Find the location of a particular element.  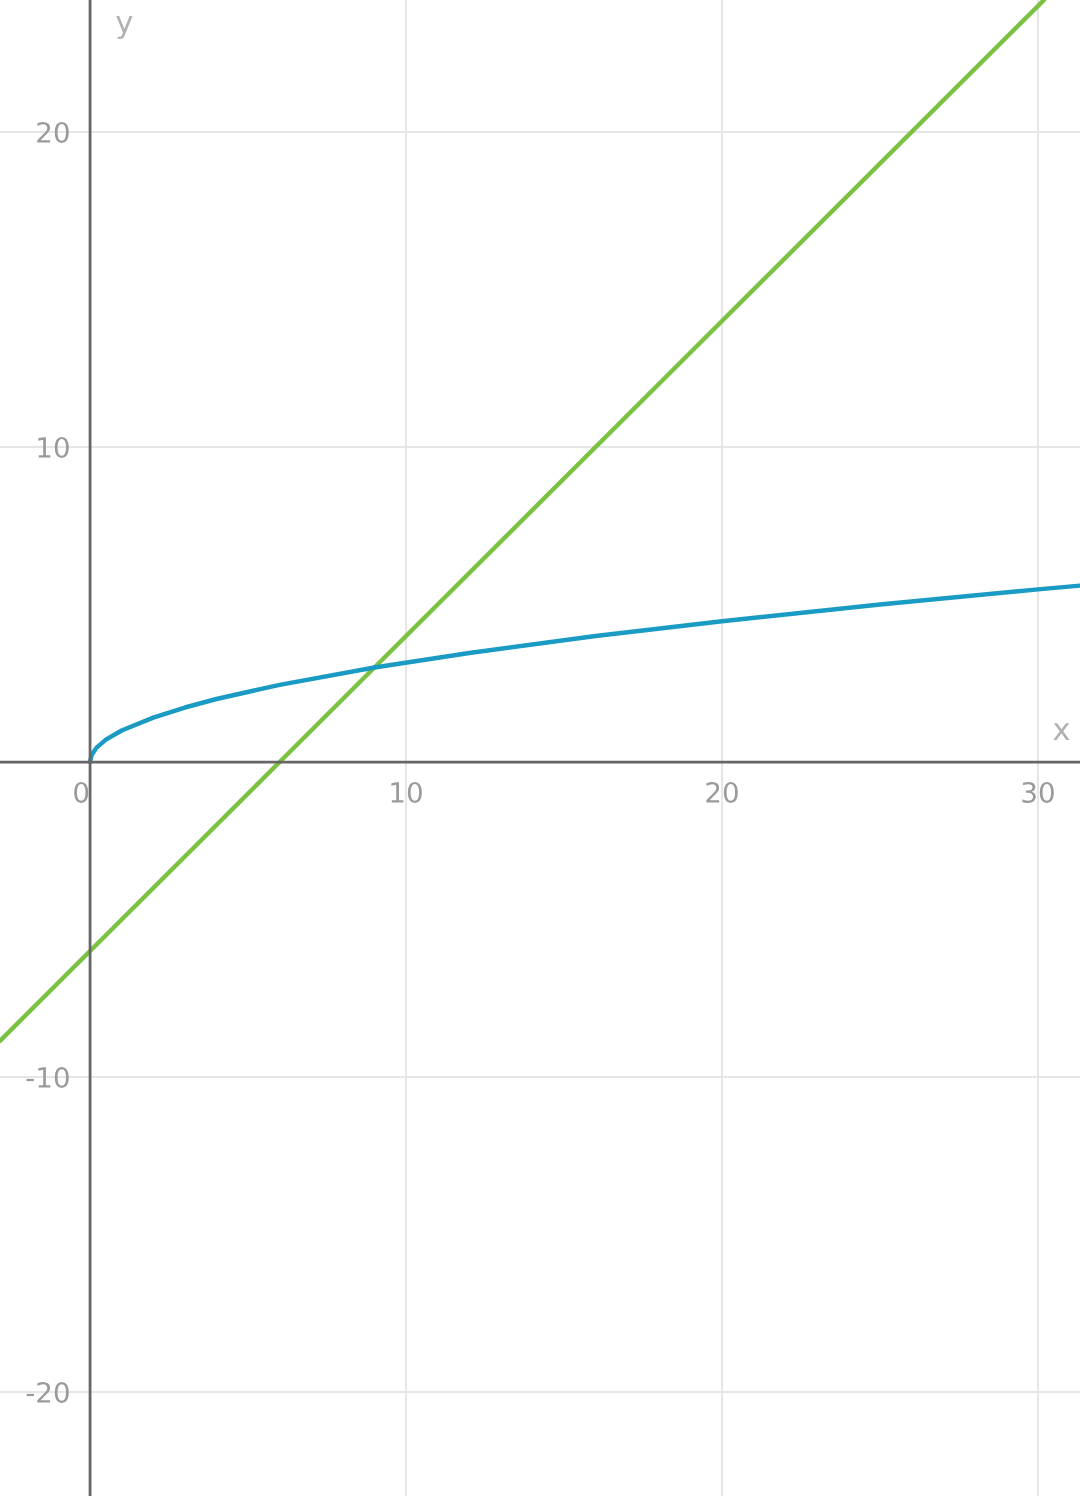

x-axis-title: x is located at coordinates (1061, 731).